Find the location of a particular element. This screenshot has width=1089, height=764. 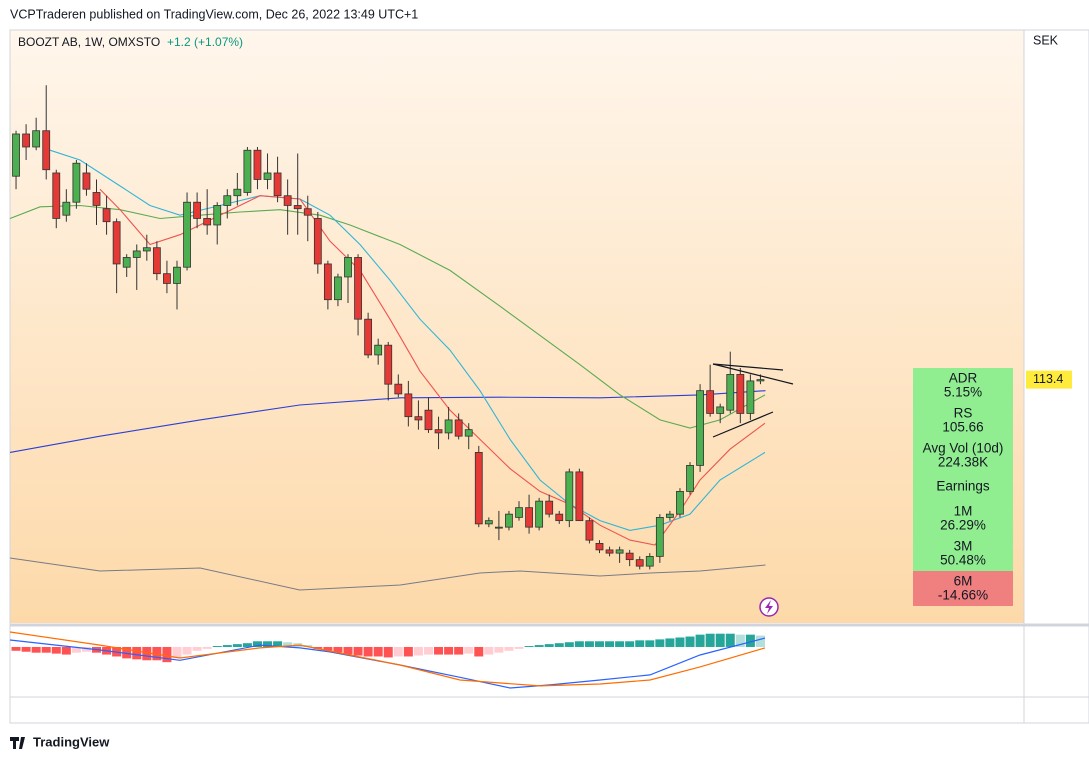

stats-label: ADR is located at coordinates (963, 378).